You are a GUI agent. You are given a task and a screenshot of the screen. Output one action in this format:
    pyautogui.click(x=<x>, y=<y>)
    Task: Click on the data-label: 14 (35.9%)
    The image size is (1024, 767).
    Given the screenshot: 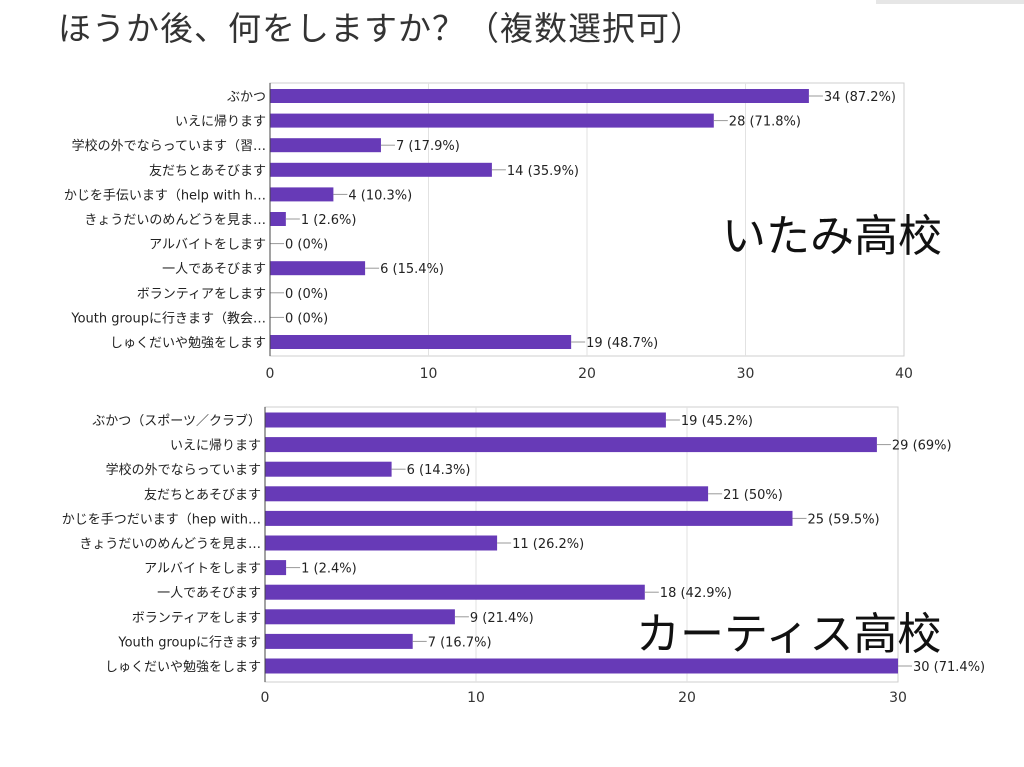 What is the action you would take?
    pyautogui.click(x=543, y=171)
    